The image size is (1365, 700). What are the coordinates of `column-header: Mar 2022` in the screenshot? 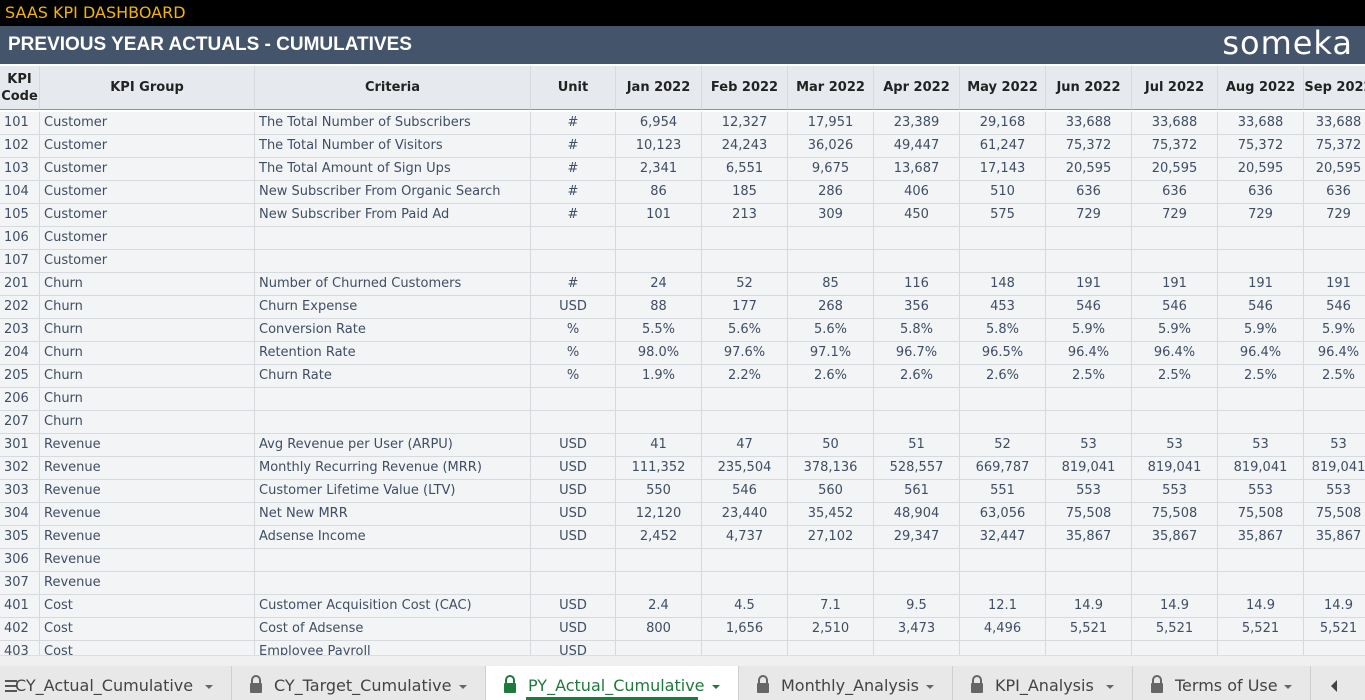 It's located at (831, 88).